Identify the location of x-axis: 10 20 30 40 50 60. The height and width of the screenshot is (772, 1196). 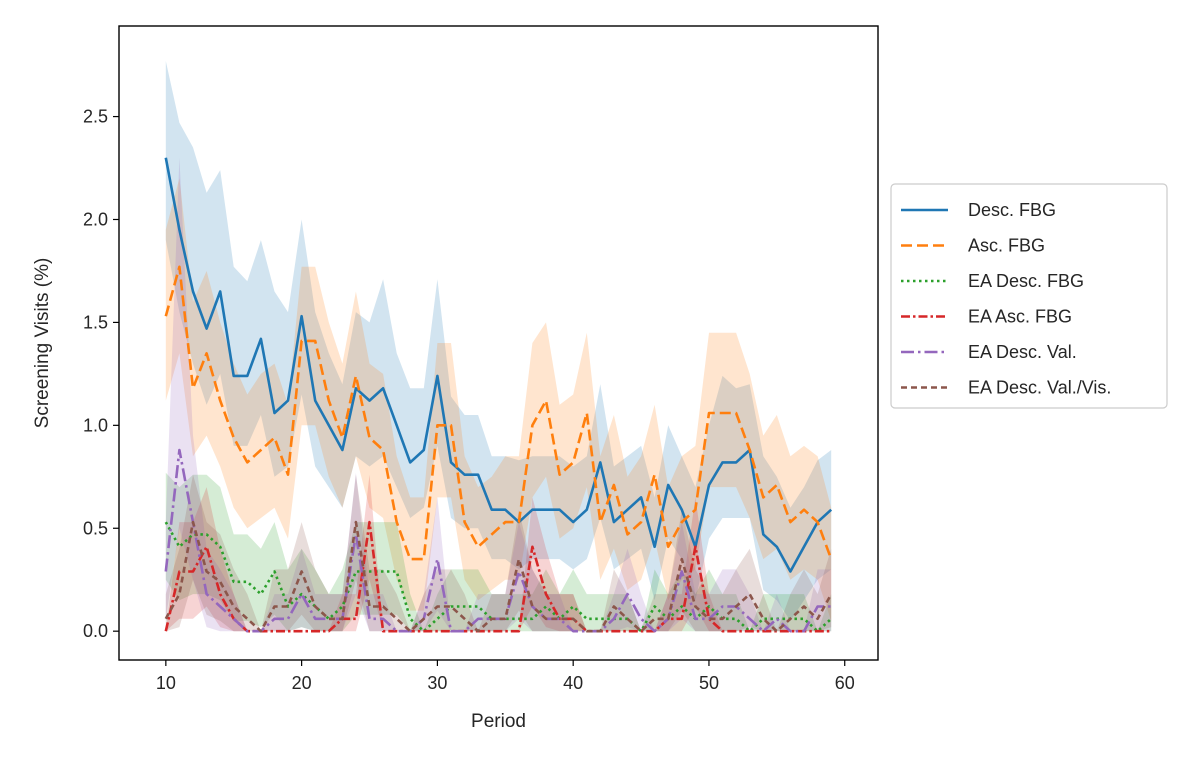
(505, 676).